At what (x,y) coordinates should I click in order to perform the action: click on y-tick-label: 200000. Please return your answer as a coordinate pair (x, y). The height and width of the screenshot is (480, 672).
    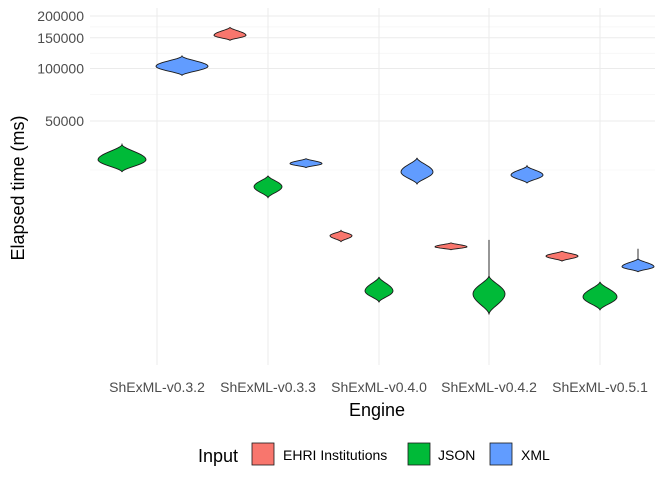
    Looking at the image, I should click on (60, 16).